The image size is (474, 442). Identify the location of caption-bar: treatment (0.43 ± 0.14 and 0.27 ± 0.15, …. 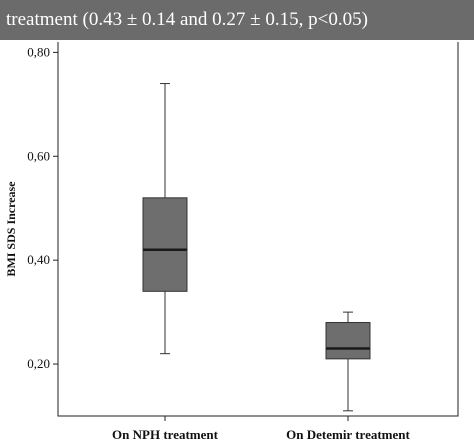
(237, 20).